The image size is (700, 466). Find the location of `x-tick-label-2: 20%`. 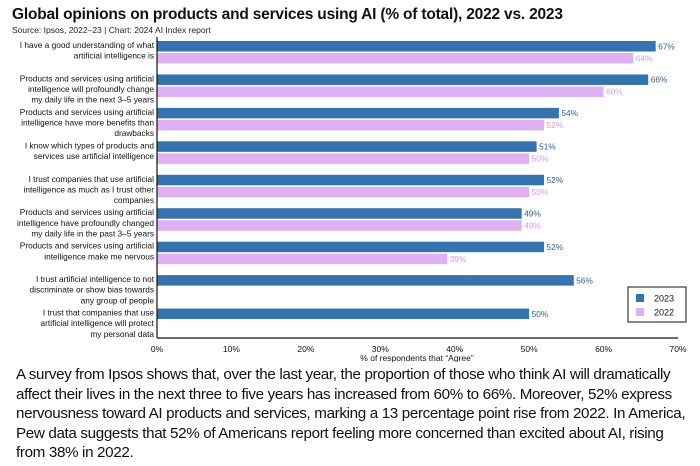

x-tick-label-2: 20% is located at coordinates (305, 349).